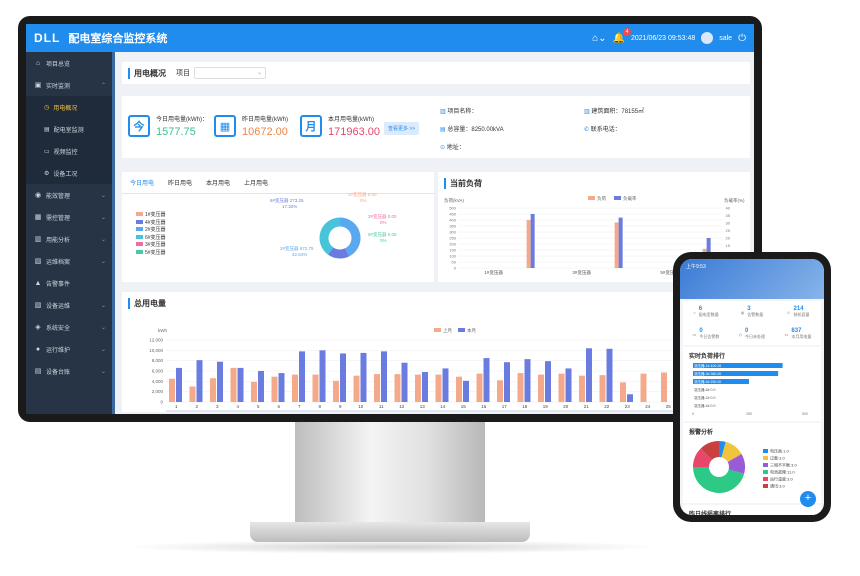  I want to click on tab-last-month: 上月用电, so click(256, 184).